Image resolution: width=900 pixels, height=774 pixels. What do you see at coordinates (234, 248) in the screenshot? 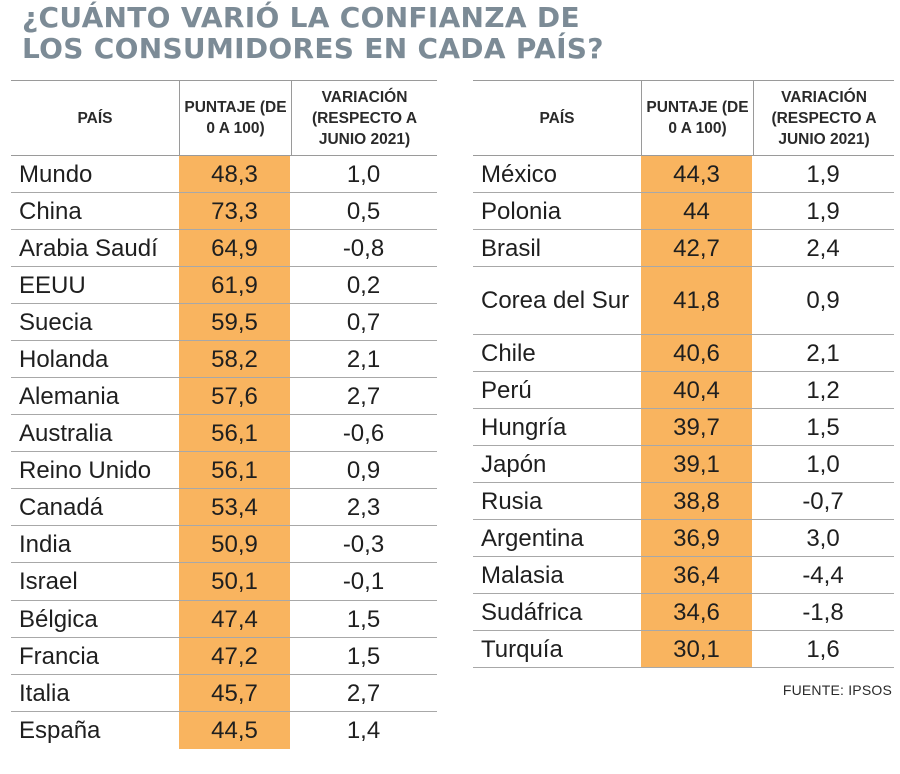
I see `score-cell: 64,9` at bounding box center [234, 248].